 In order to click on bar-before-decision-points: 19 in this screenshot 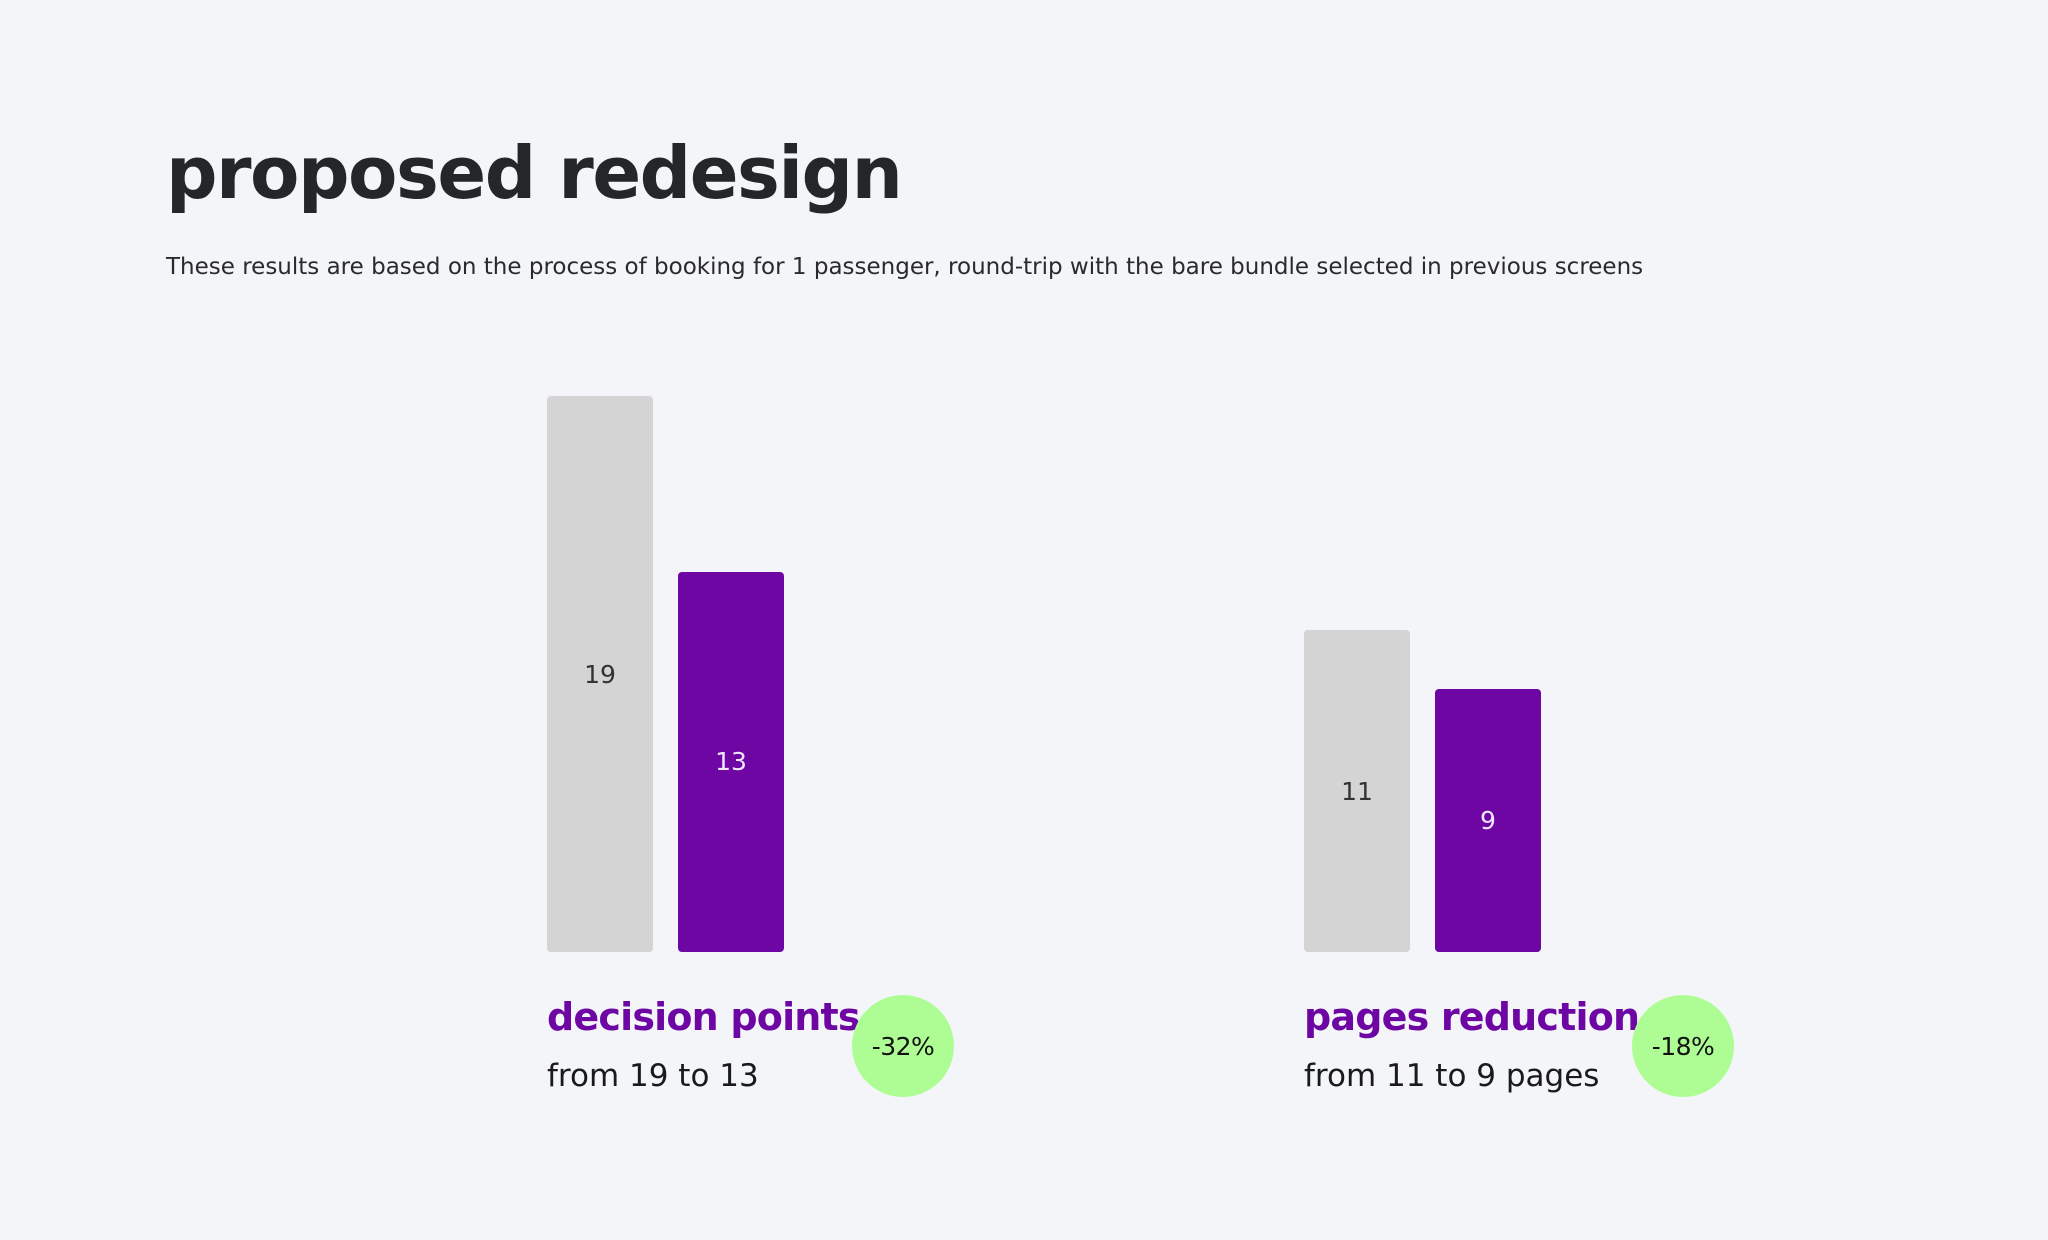, I will do `click(600, 674)`.